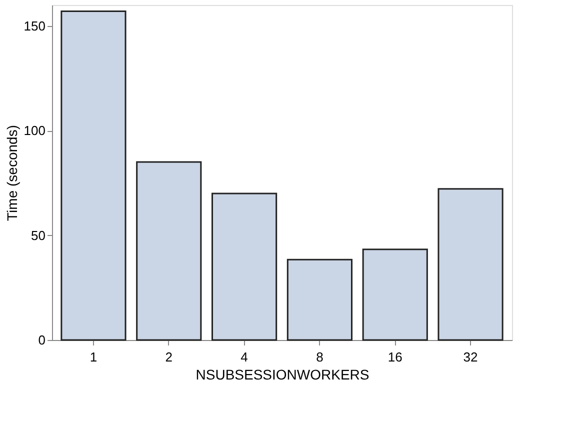  Describe the element at coordinates (94, 357) in the screenshot. I see `x-tick-label: 1` at that location.